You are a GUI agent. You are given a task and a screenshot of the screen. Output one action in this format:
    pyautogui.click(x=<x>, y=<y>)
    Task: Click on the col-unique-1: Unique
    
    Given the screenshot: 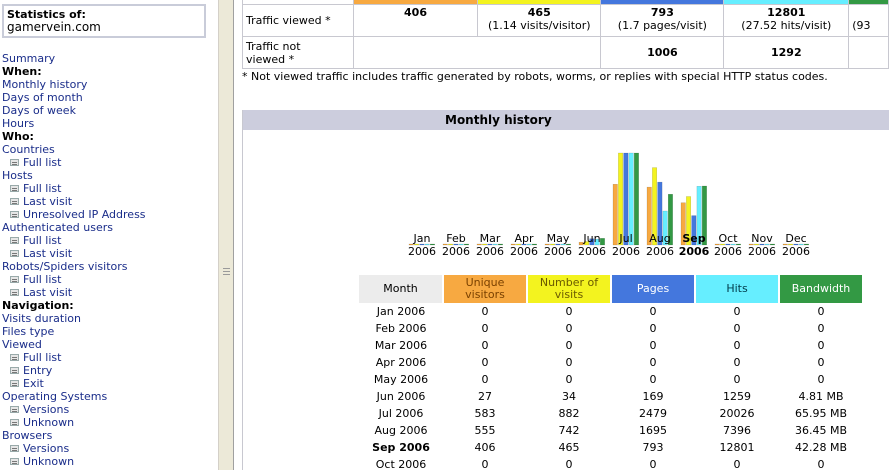 What is the action you would take?
    pyautogui.click(x=485, y=282)
    